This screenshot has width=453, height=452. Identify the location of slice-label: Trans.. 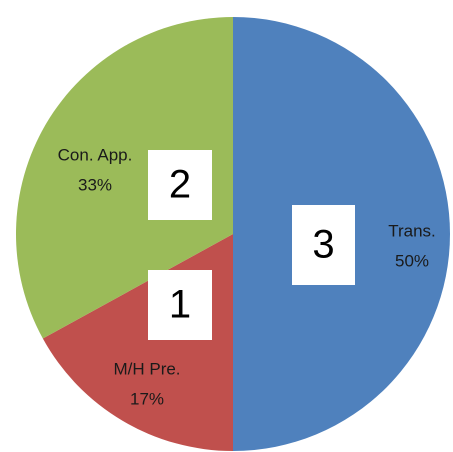
(412, 230).